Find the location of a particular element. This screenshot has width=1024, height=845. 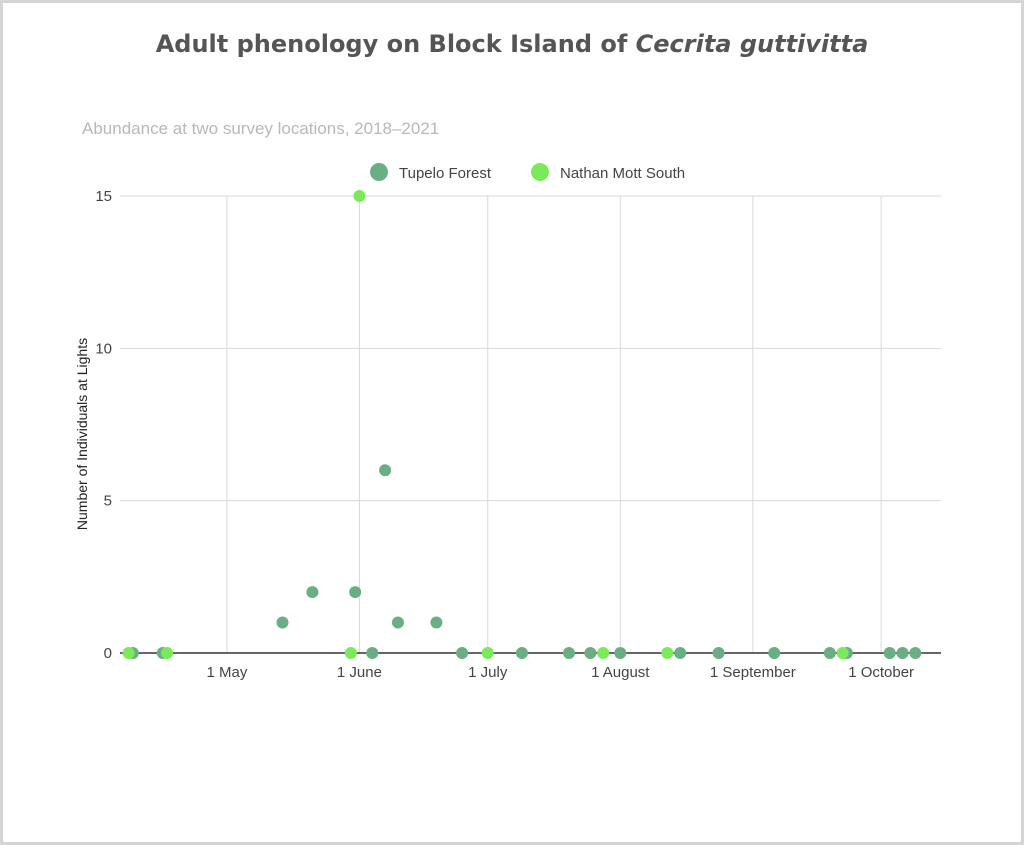

y-tick-label: 15 is located at coordinates (103, 196).